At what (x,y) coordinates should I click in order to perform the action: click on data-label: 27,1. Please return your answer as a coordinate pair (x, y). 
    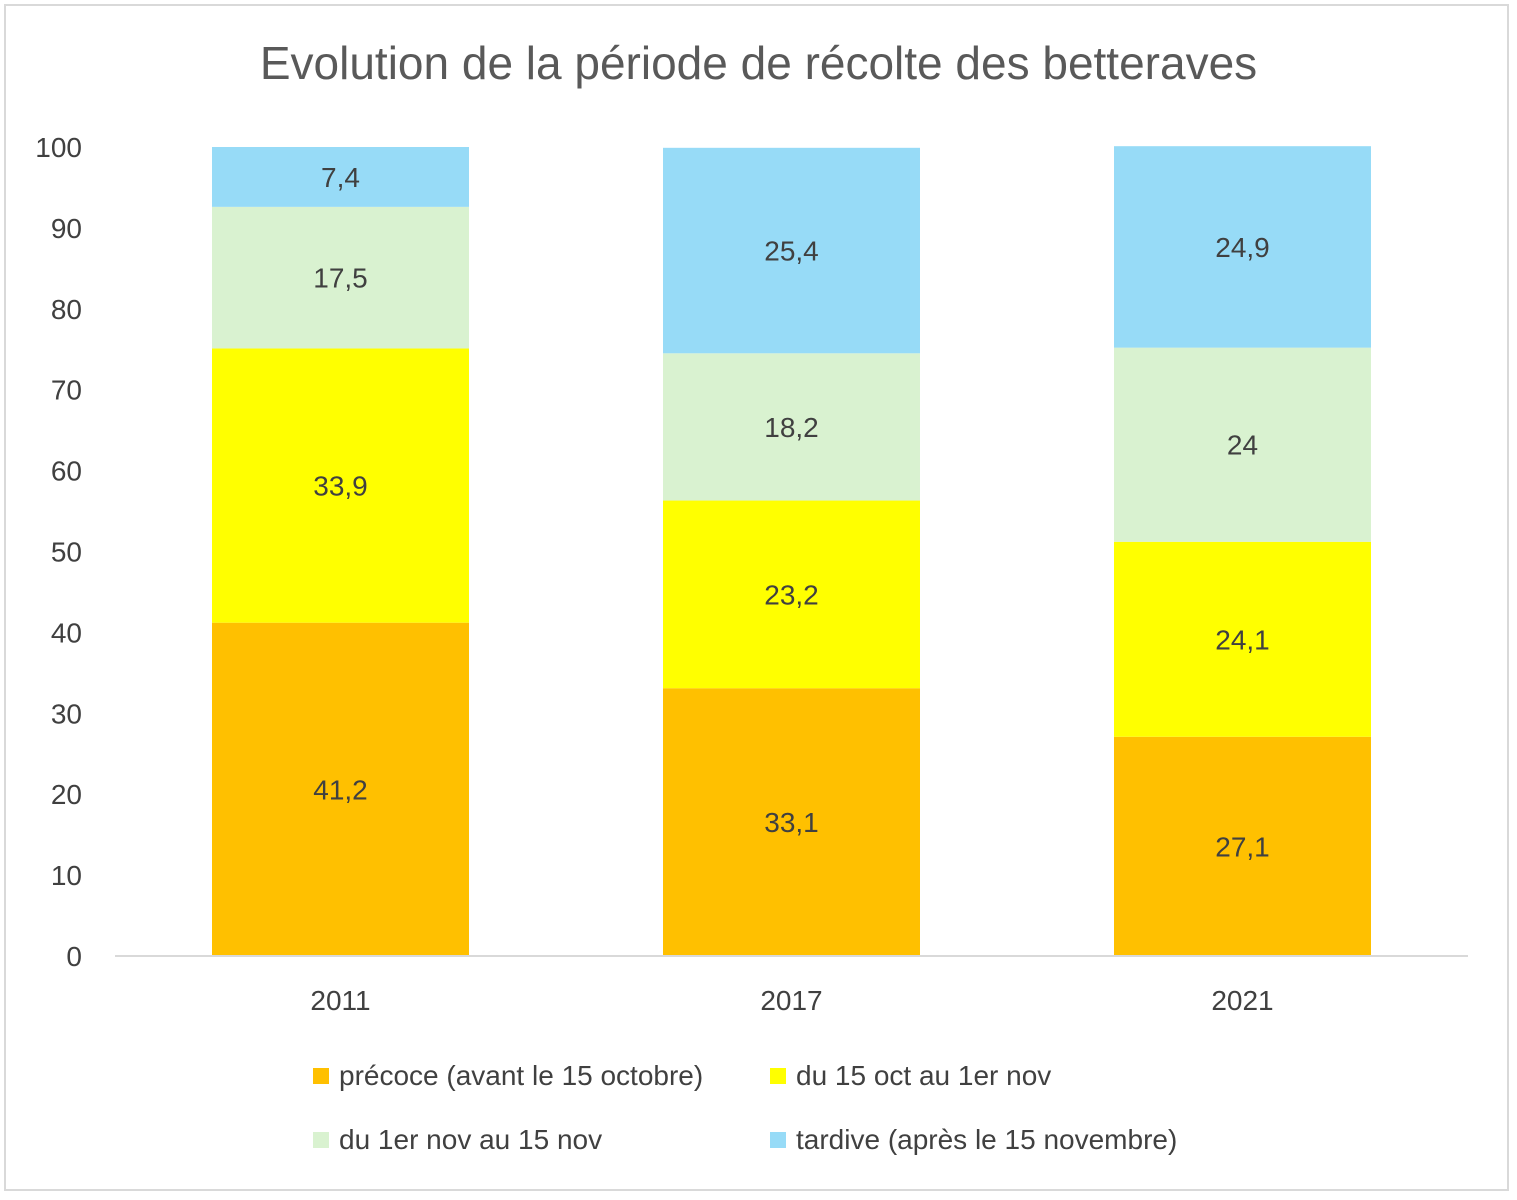
    Looking at the image, I should click on (1242, 846).